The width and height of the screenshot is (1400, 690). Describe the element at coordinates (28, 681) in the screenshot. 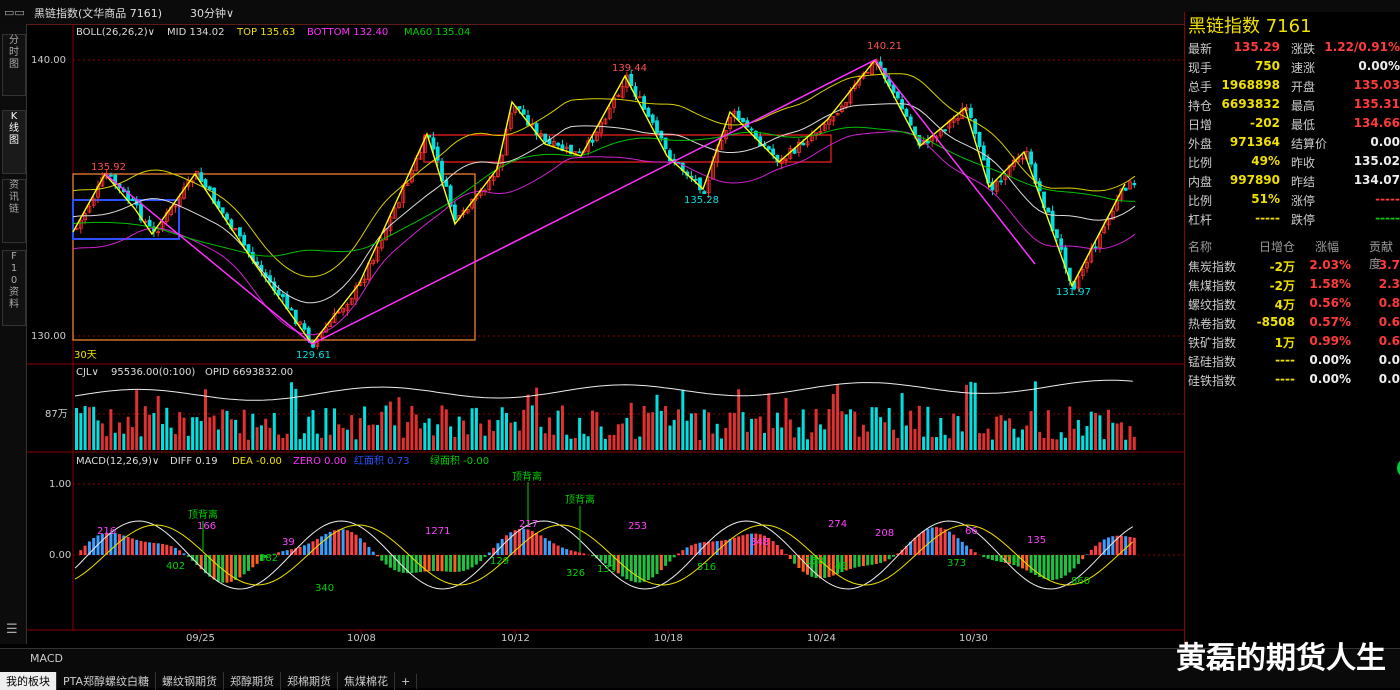

I see `tab-my-sector: 我的板块` at that location.